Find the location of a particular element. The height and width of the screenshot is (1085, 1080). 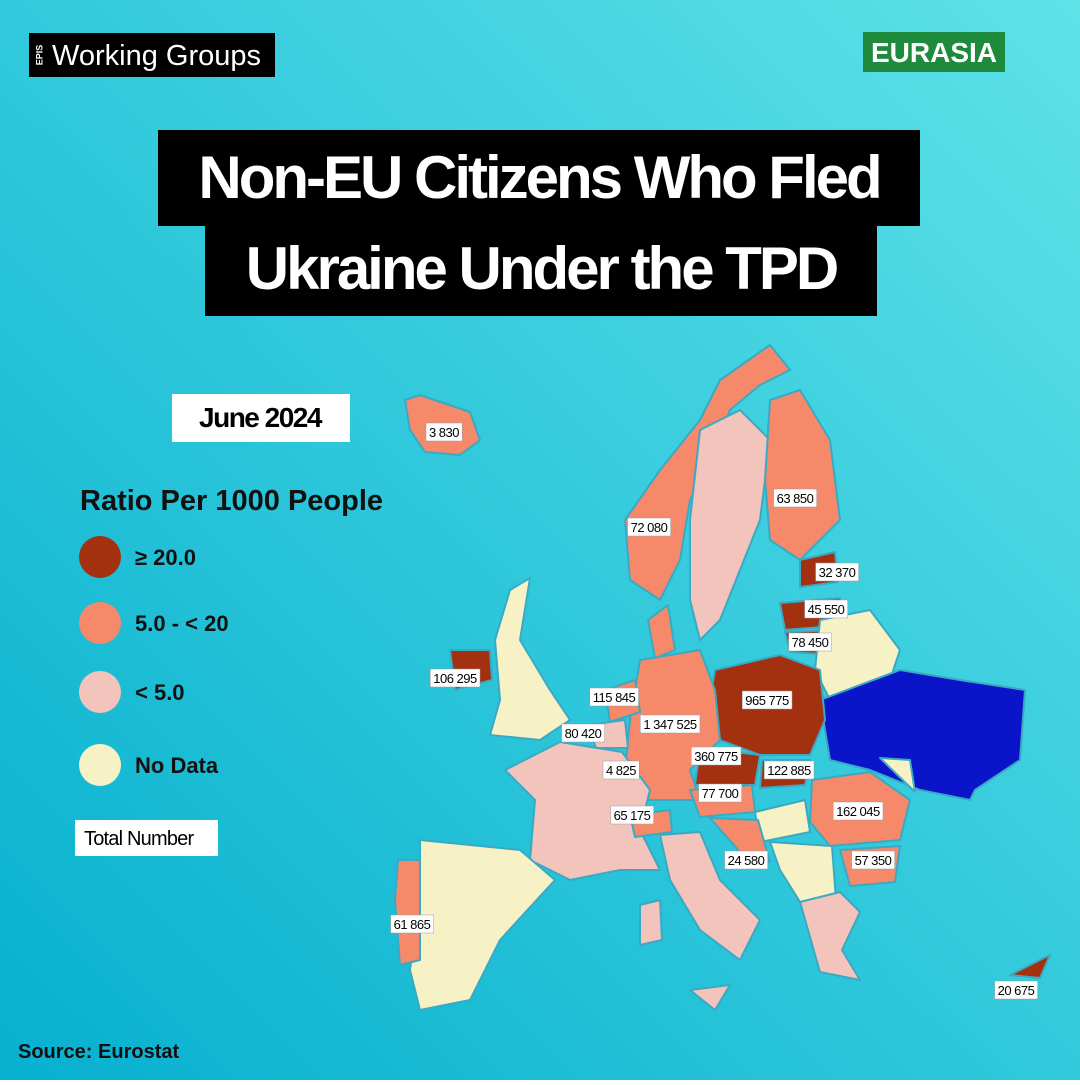

title: Ukraine Under the TPD is located at coordinates (541, 268).